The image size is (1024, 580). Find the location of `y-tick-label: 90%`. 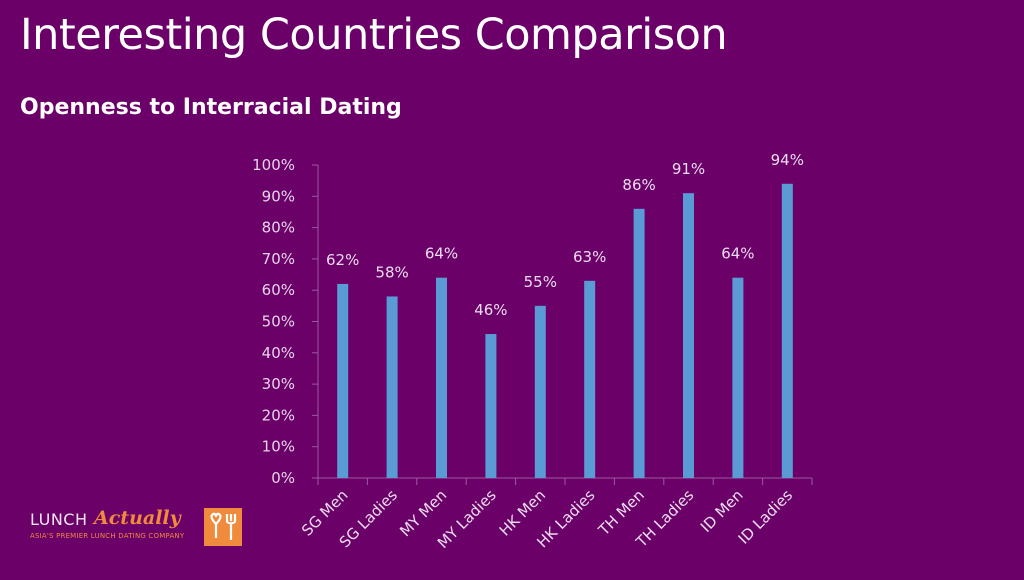

y-tick-label: 90% is located at coordinates (278, 196).